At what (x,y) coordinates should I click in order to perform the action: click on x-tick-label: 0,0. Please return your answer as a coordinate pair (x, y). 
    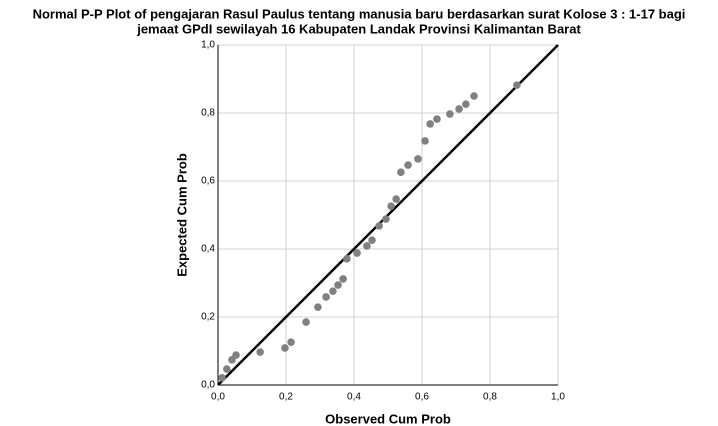
    Looking at the image, I should click on (218, 397).